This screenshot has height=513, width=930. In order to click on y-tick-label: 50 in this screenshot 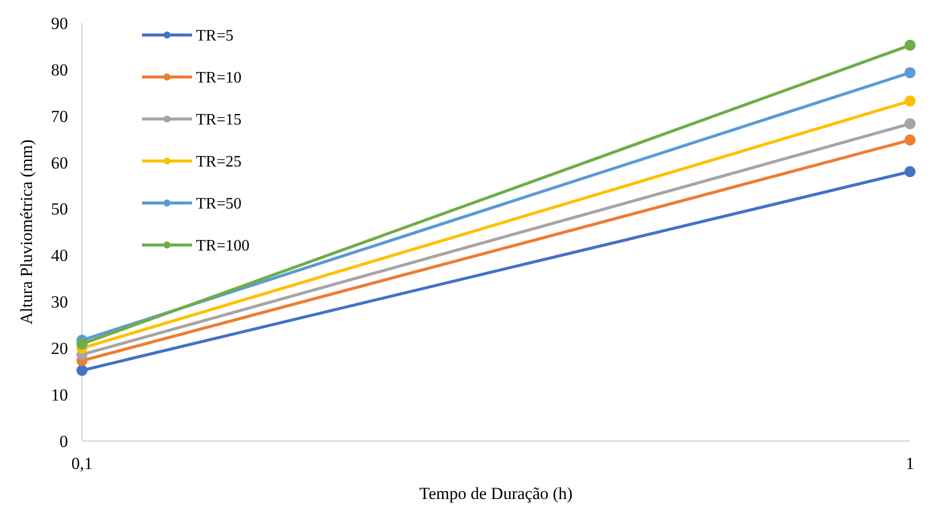, I will do `click(59, 209)`.